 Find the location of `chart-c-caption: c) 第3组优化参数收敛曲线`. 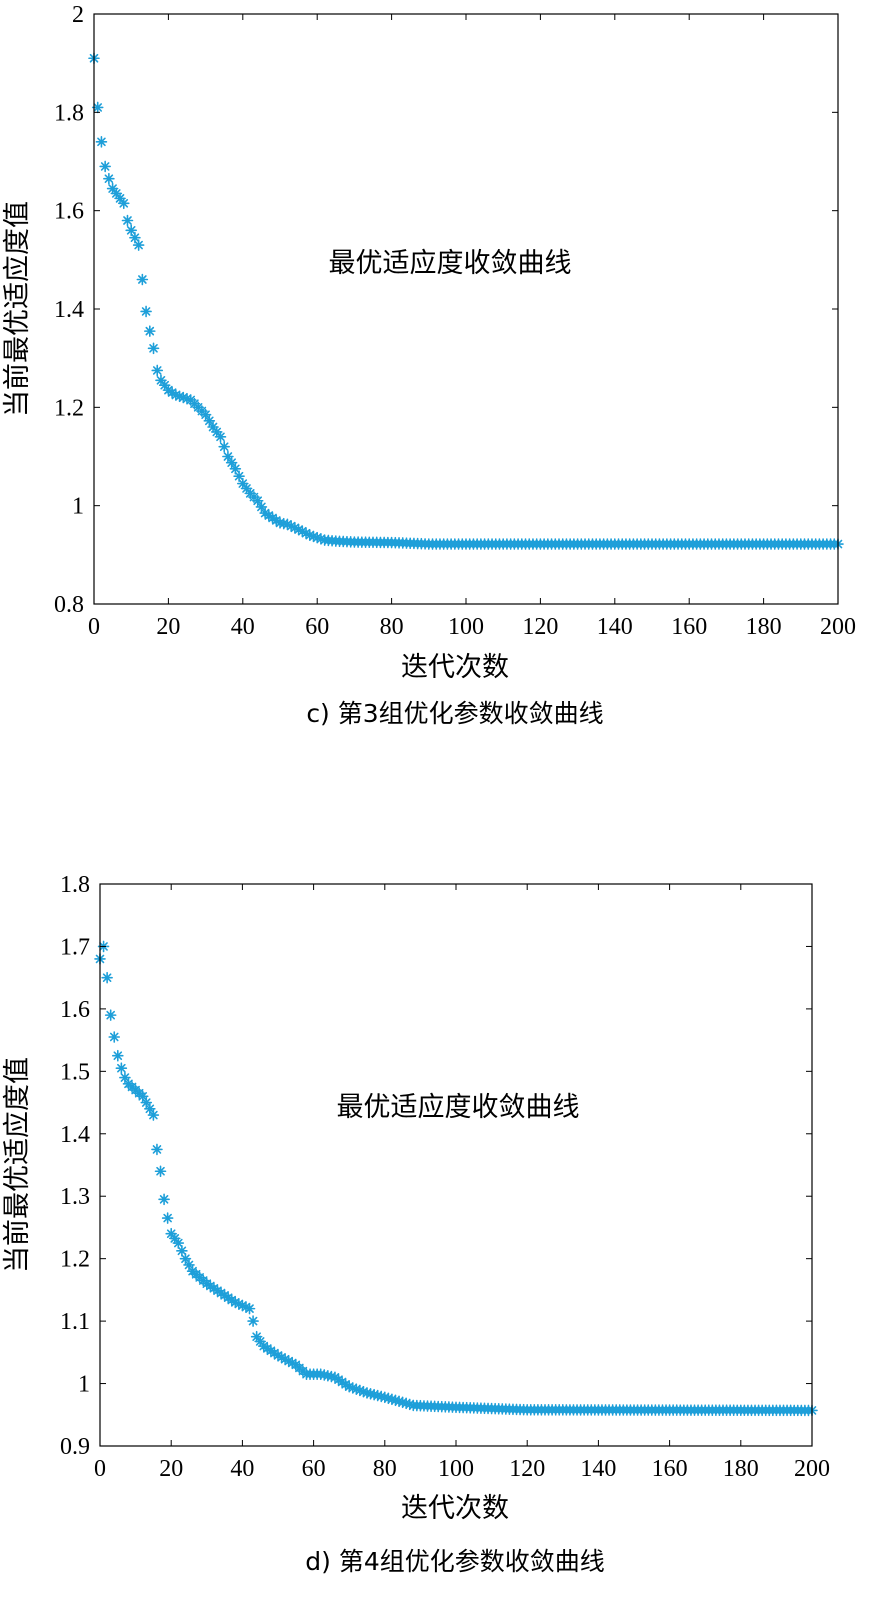

chart-c-caption: c) 第3组优化参数收敛曲线 is located at coordinates (454, 713).